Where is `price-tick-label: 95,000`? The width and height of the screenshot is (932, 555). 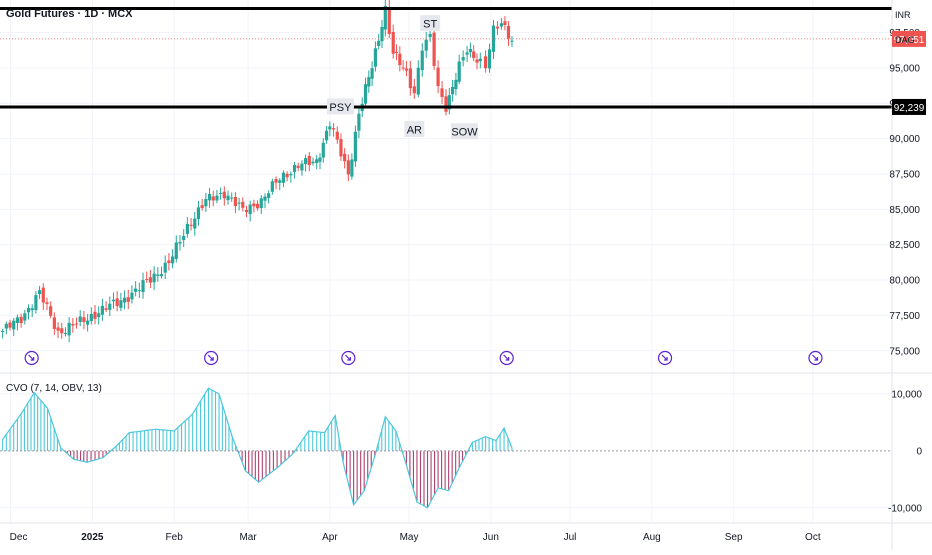
price-tick-label: 95,000 is located at coordinates (904, 68).